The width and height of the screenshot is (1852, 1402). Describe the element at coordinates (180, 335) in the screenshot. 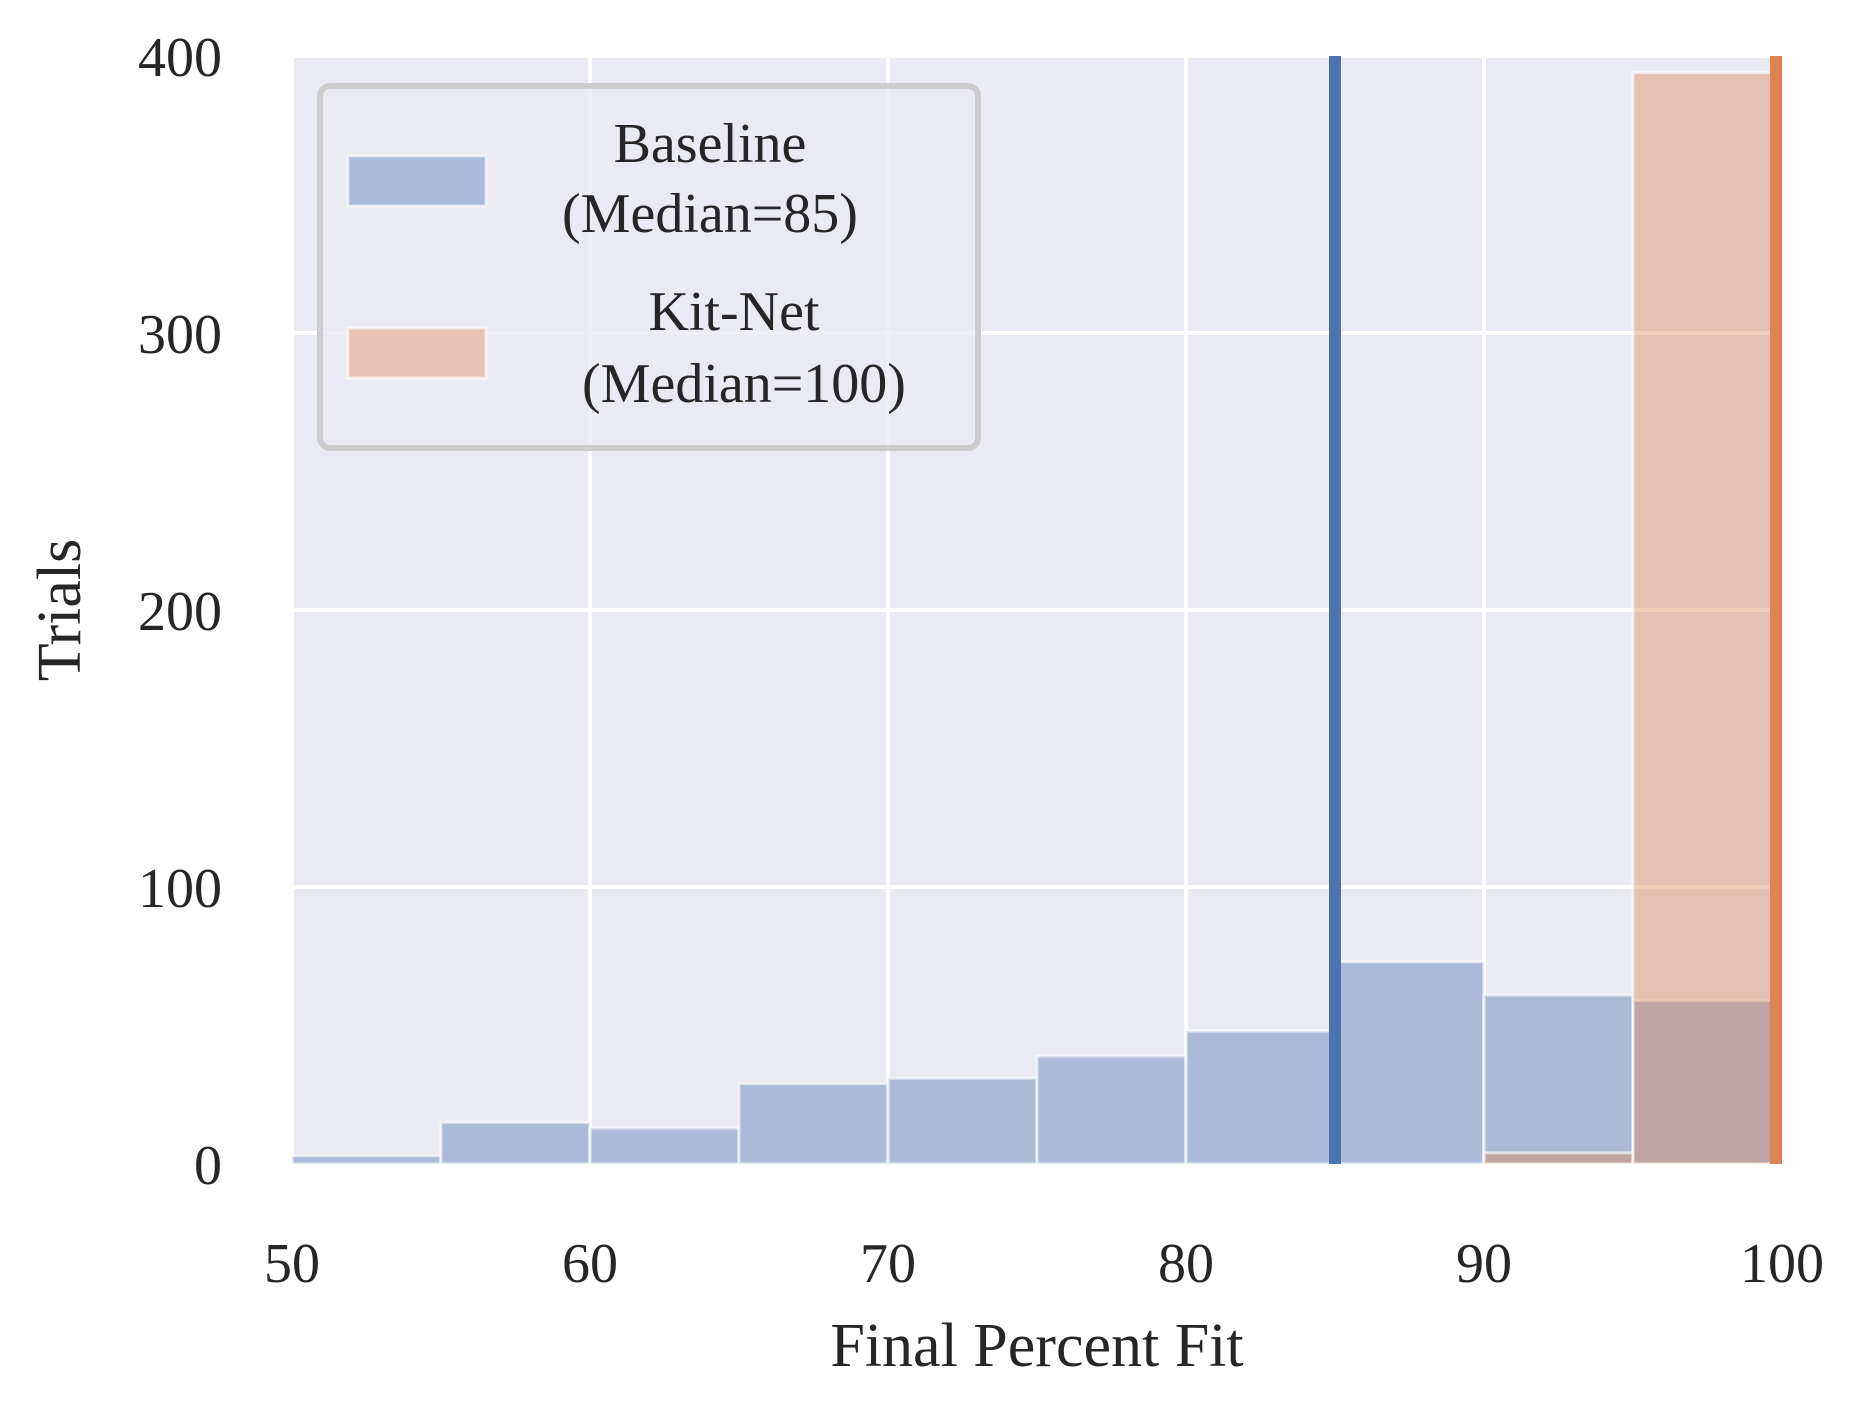

I see `y-tick-label-3: 300` at that location.